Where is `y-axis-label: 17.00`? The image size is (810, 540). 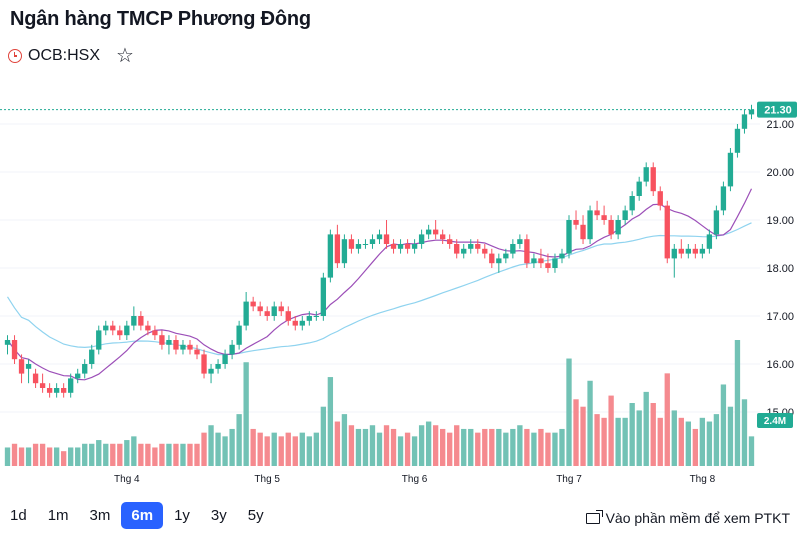
y-axis-label: 17.00 is located at coordinates (780, 317).